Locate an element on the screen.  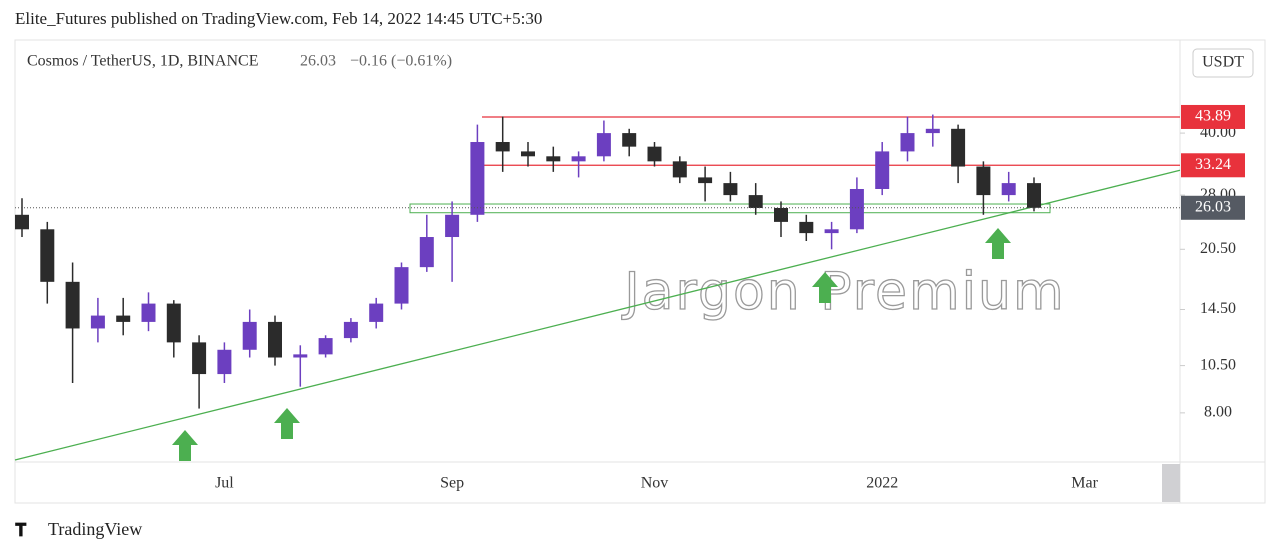
last-price-tag is located at coordinates (1213, 207).